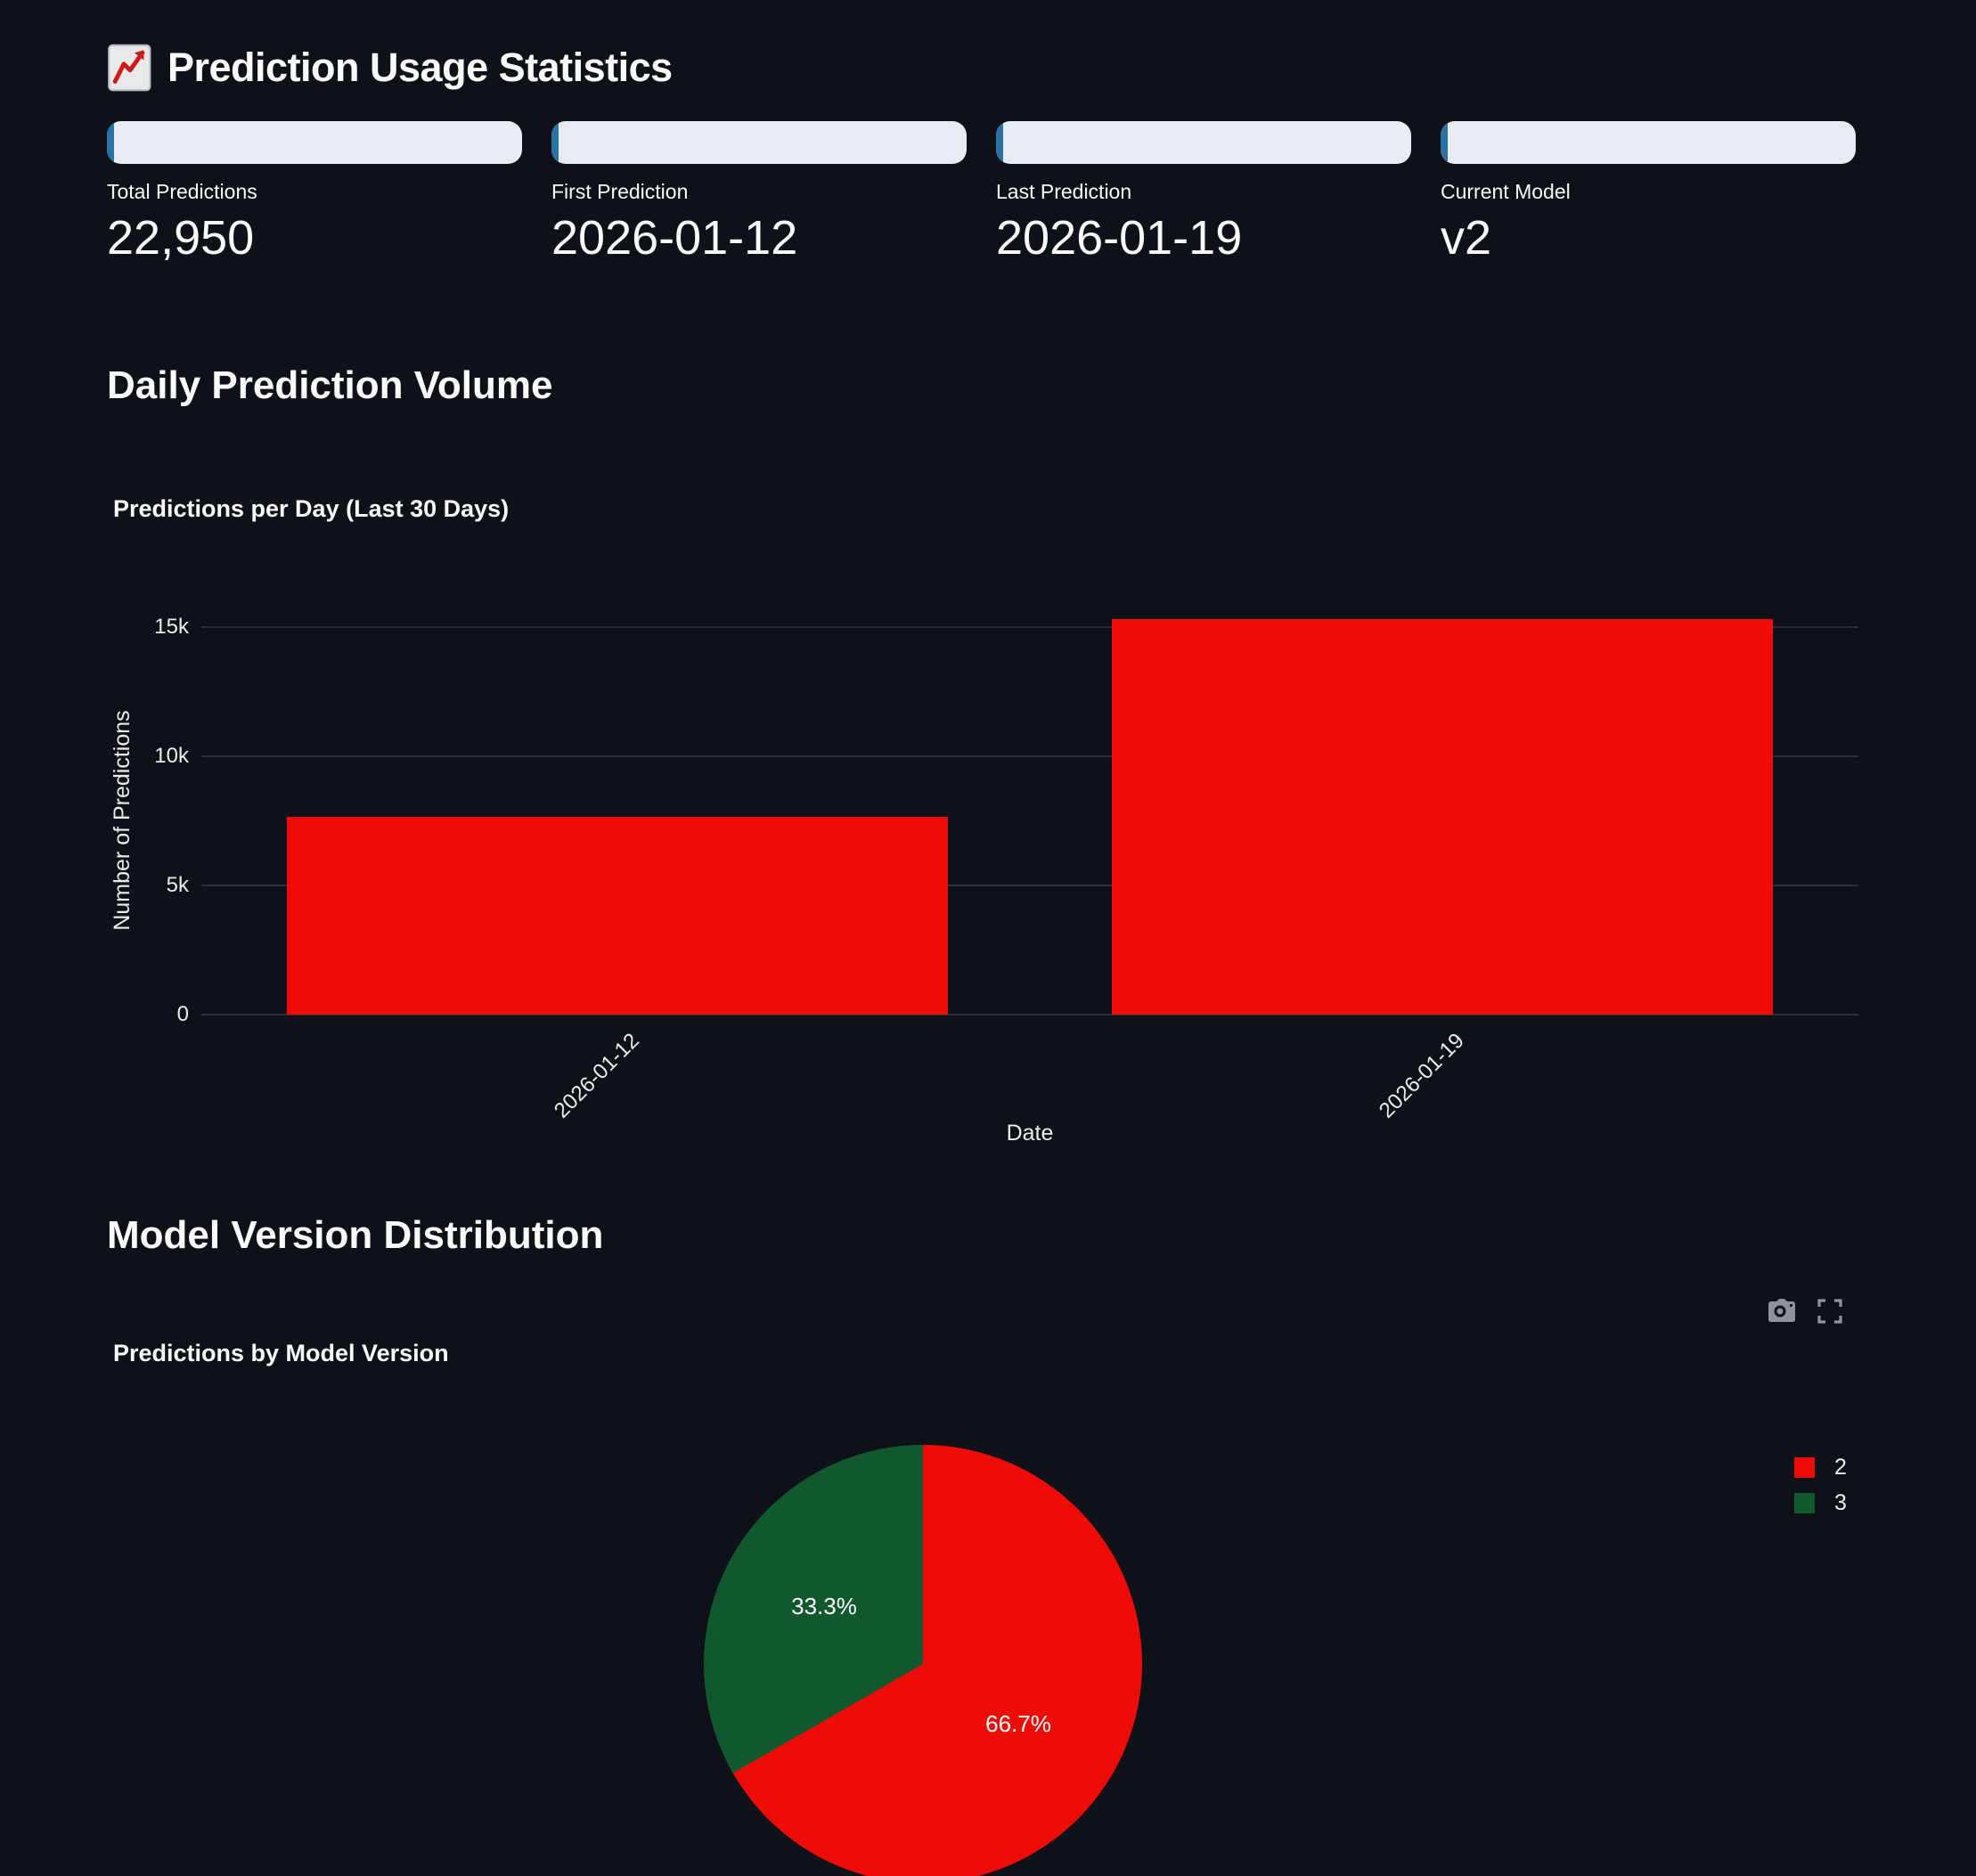 The height and width of the screenshot is (1876, 1976). I want to click on pie-chart-title: Predictions by Model Version, so click(281, 1353).